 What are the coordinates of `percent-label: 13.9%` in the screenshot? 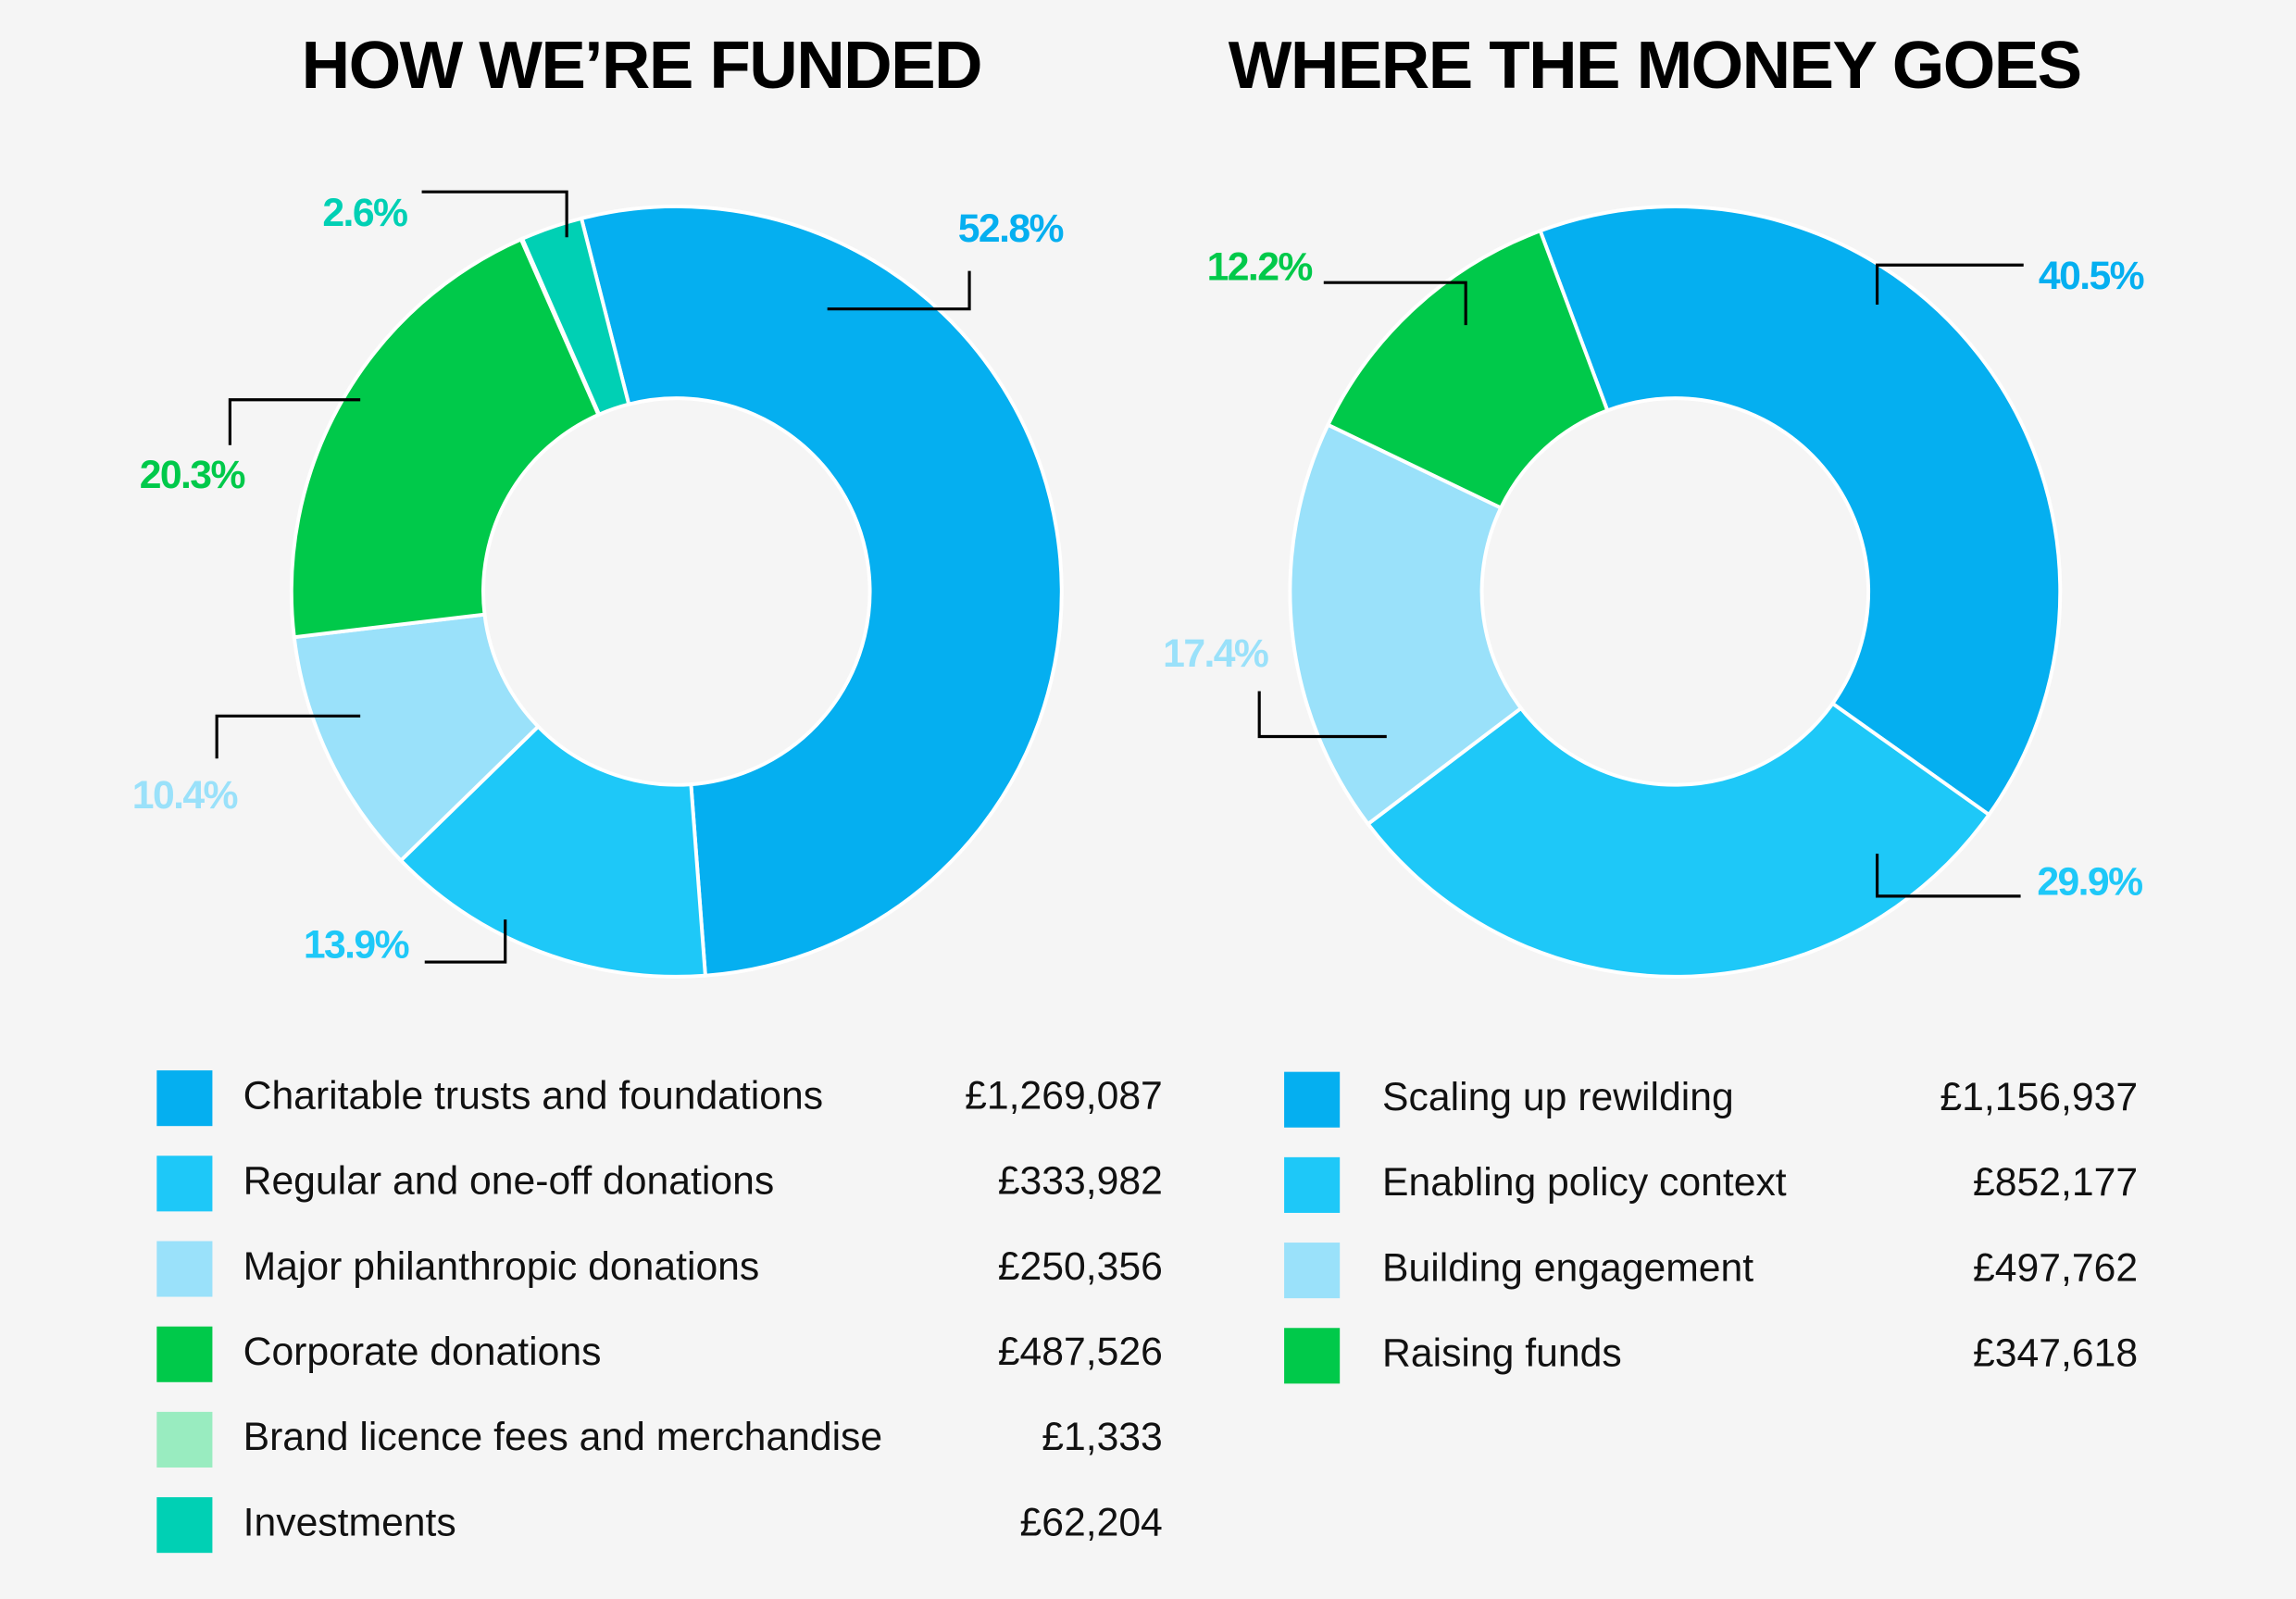 It's located at (356, 946).